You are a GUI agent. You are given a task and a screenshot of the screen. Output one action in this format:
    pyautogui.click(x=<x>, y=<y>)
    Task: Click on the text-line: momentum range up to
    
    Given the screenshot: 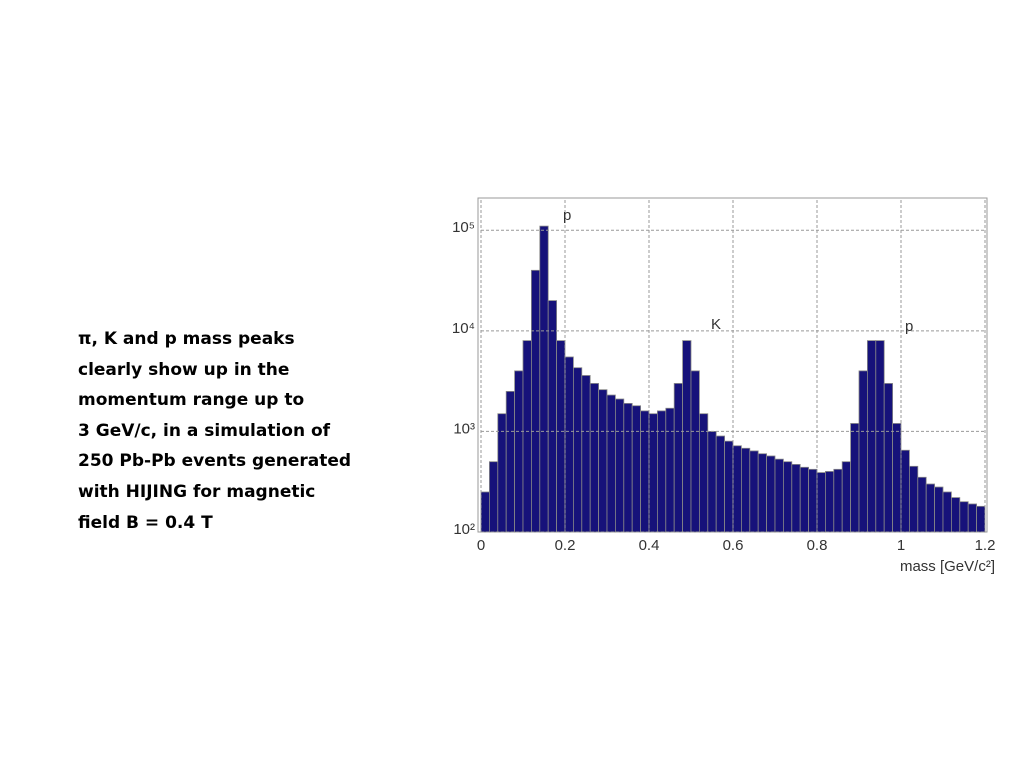 What is the action you would take?
    pyautogui.click(x=191, y=400)
    